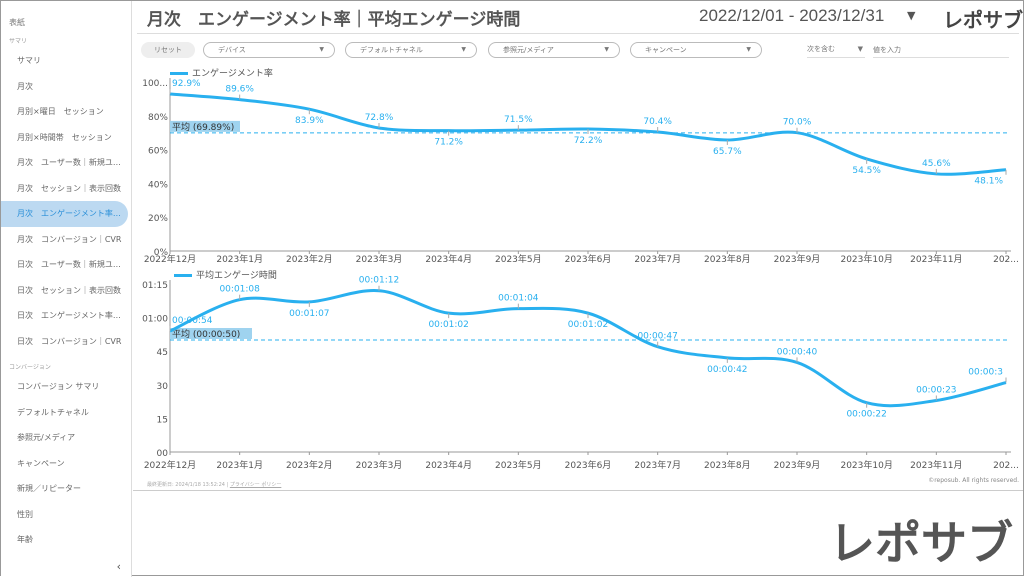 The image size is (1024, 577). Describe the element at coordinates (973, 480) in the screenshot. I see `copyright: ©reposub. All rights reserved.` at that location.